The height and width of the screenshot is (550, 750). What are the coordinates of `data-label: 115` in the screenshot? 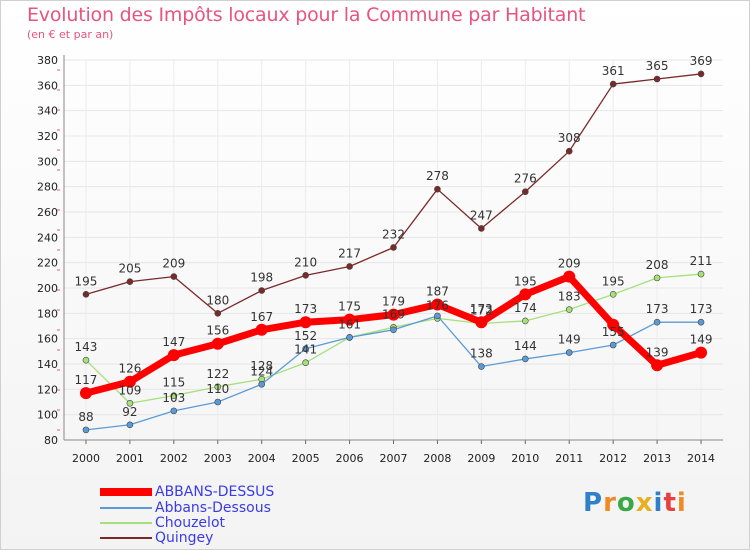 It's located at (173, 383).